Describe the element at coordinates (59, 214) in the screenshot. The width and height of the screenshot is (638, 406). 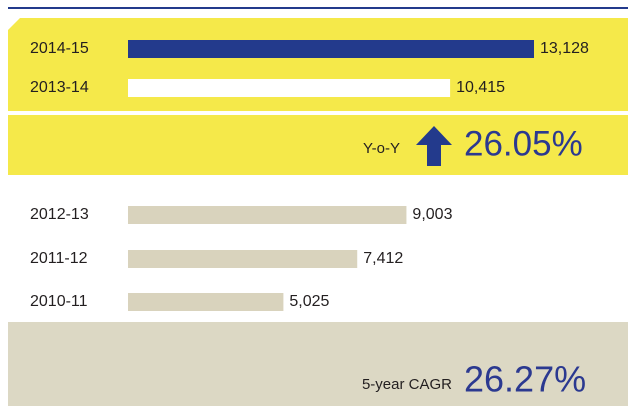
I see `category-label: 2012-13` at that location.